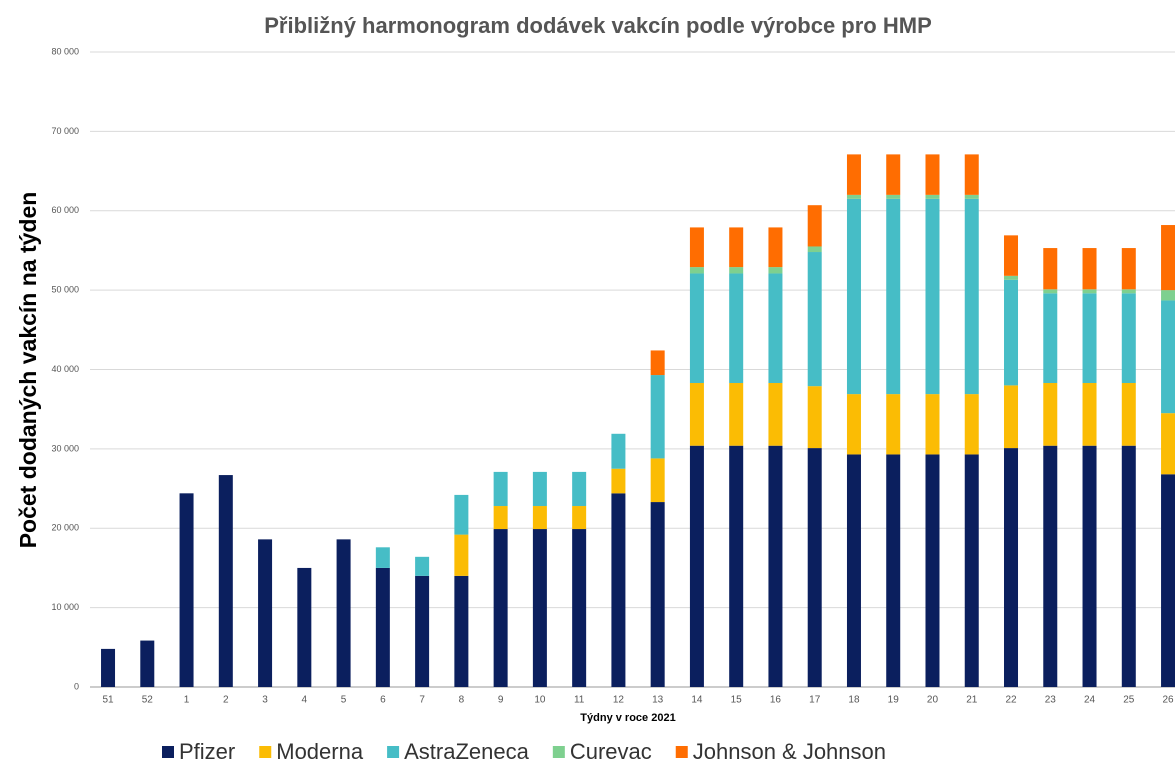 Image resolution: width=1175 pixels, height=767 pixels. I want to click on y-tick-label: 30 000, so click(65, 448).